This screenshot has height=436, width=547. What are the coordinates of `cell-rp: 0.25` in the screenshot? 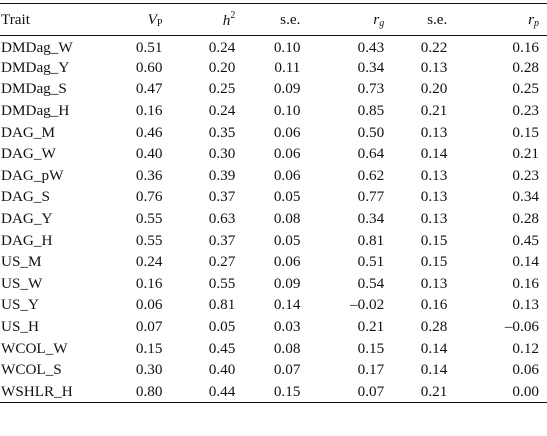 It's located at (525, 89).